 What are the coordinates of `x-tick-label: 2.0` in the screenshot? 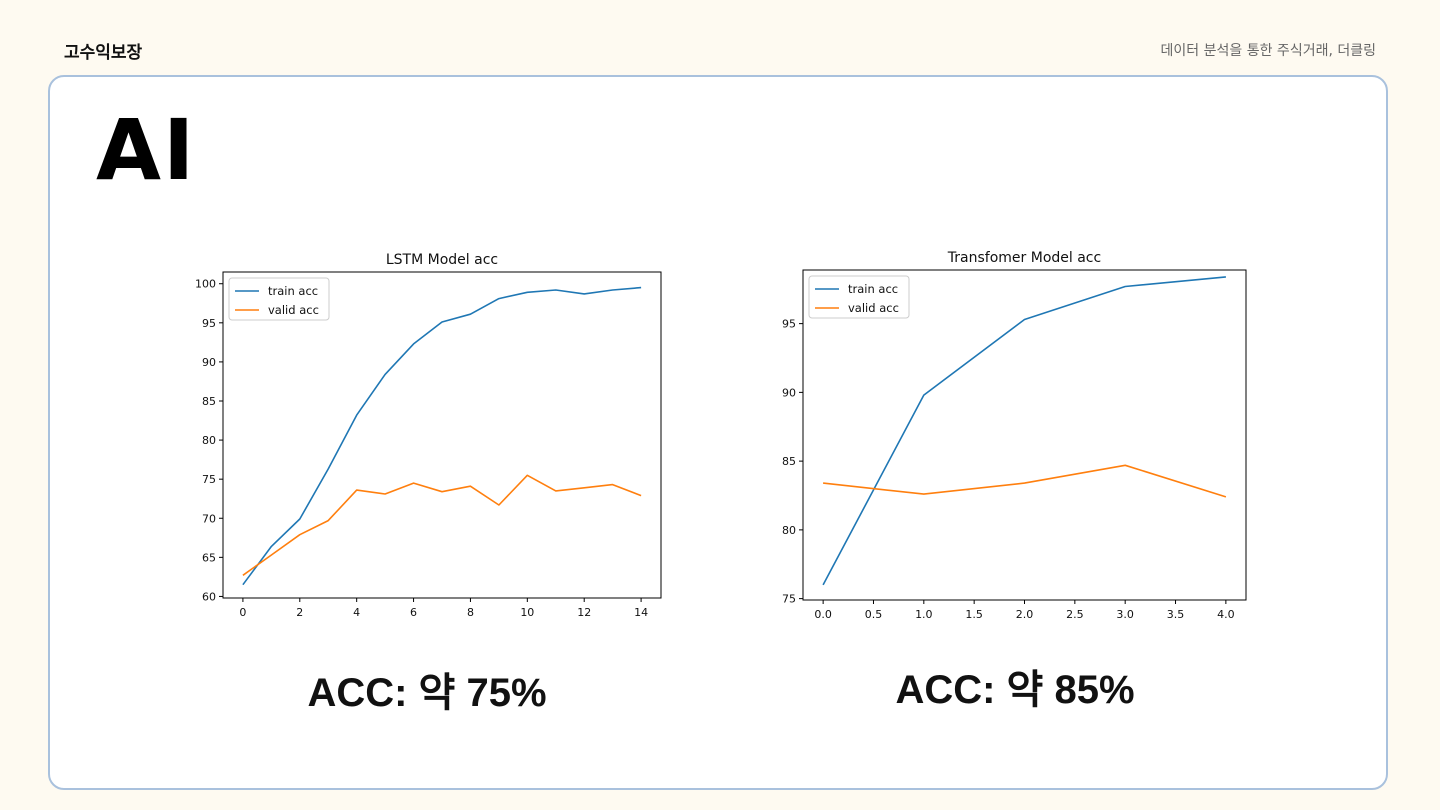 It's located at (1025, 614).